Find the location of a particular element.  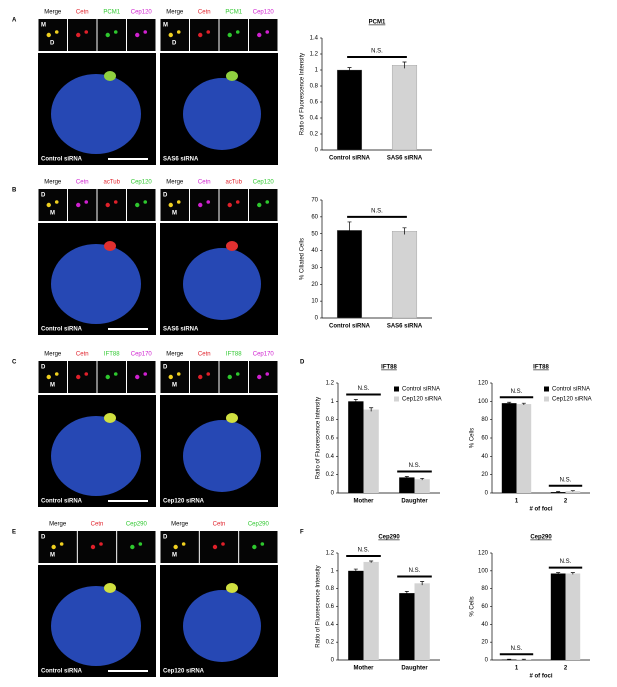

legend-swatch is located at coordinates (396, 389).